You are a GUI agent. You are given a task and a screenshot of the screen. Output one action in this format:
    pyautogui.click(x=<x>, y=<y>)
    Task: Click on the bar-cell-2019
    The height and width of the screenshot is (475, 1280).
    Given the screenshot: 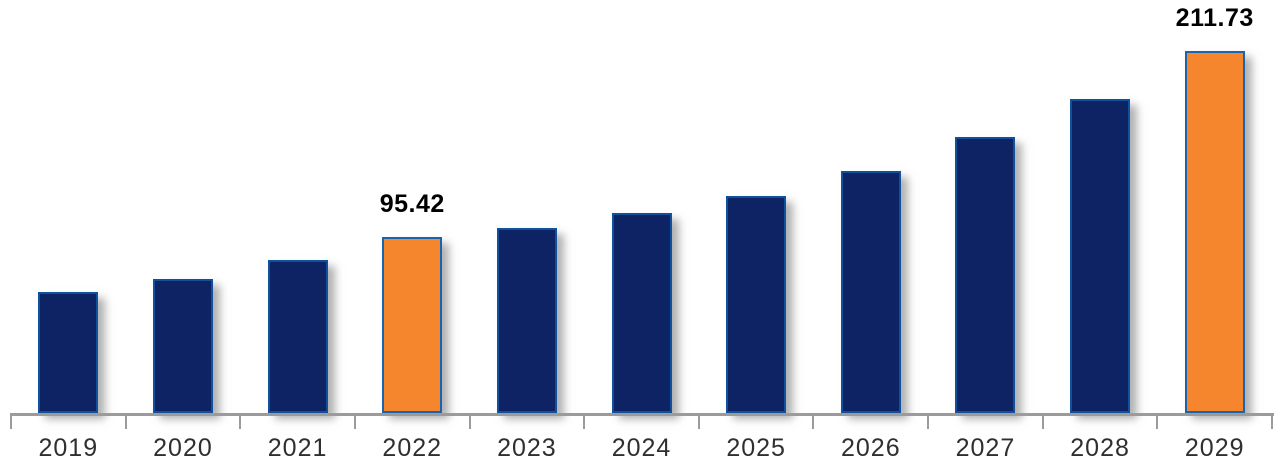 What is the action you would take?
    pyautogui.click(x=68, y=206)
    